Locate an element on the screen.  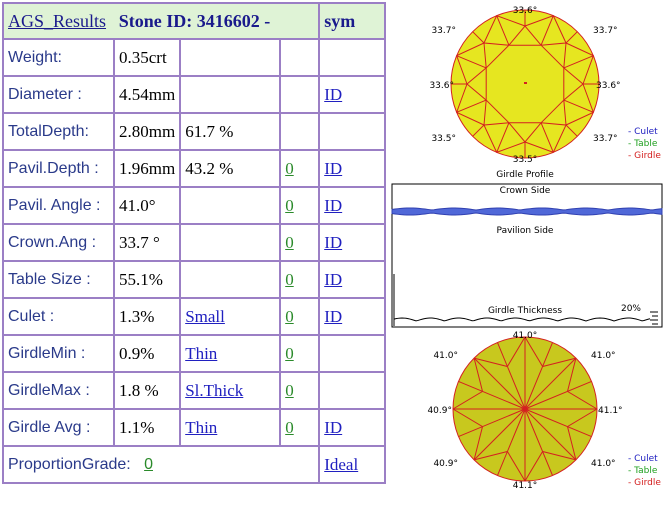
proportion-grade-cell: ProportionGrade: 0 is located at coordinates (161, 464).